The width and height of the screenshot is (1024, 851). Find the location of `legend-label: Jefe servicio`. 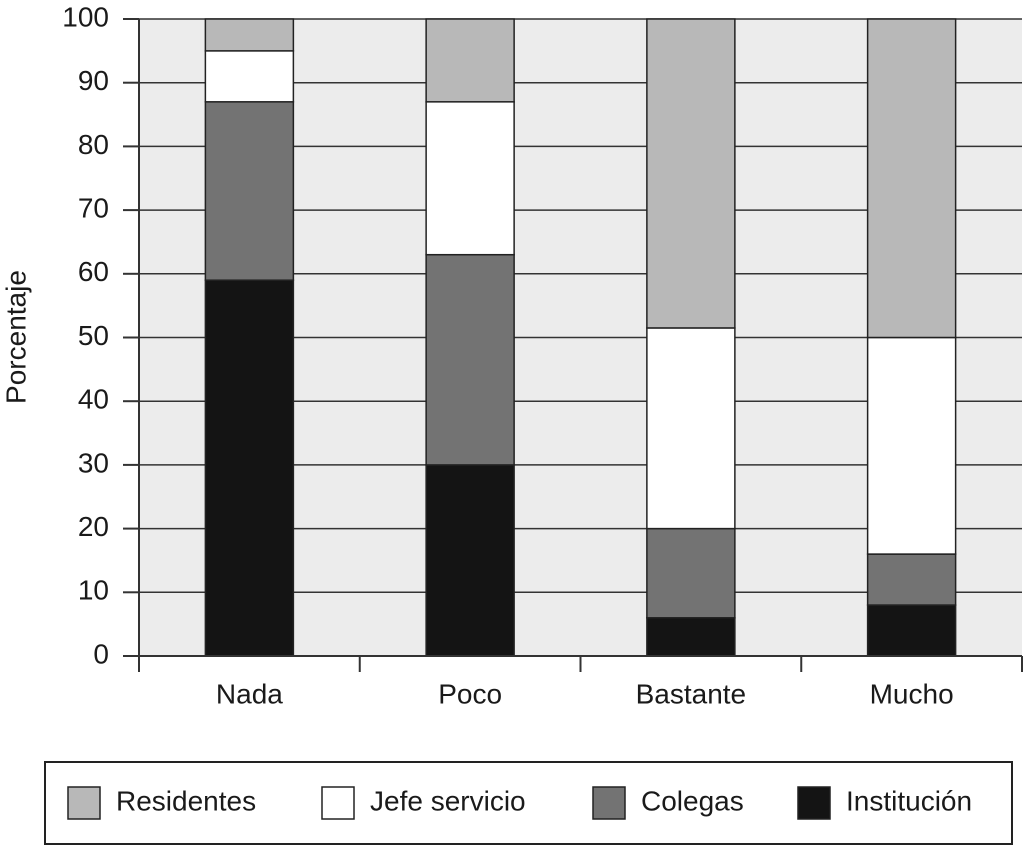

legend-label: Jefe servicio is located at coordinates (448, 800).